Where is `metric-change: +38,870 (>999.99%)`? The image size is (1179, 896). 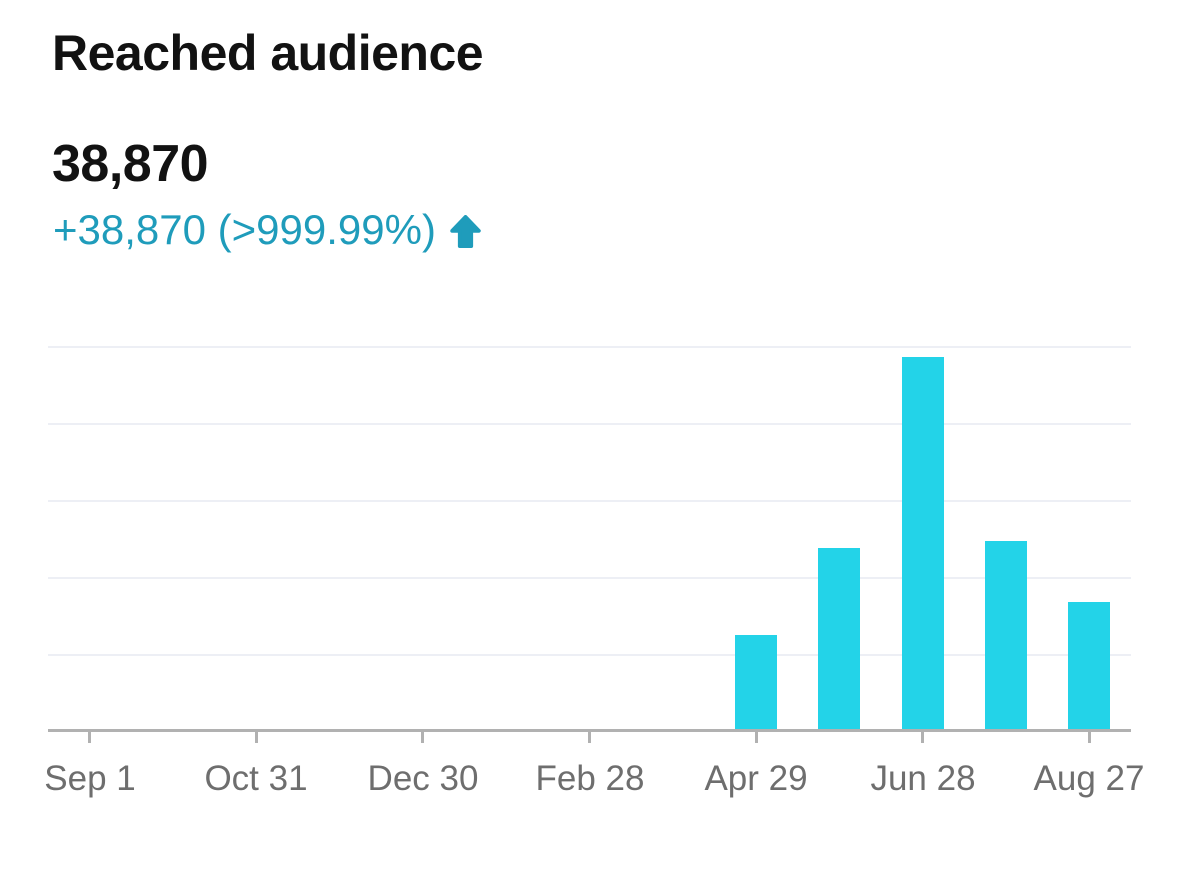
metric-change: +38,870 (>999.99%) is located at coordinates (267, 230).